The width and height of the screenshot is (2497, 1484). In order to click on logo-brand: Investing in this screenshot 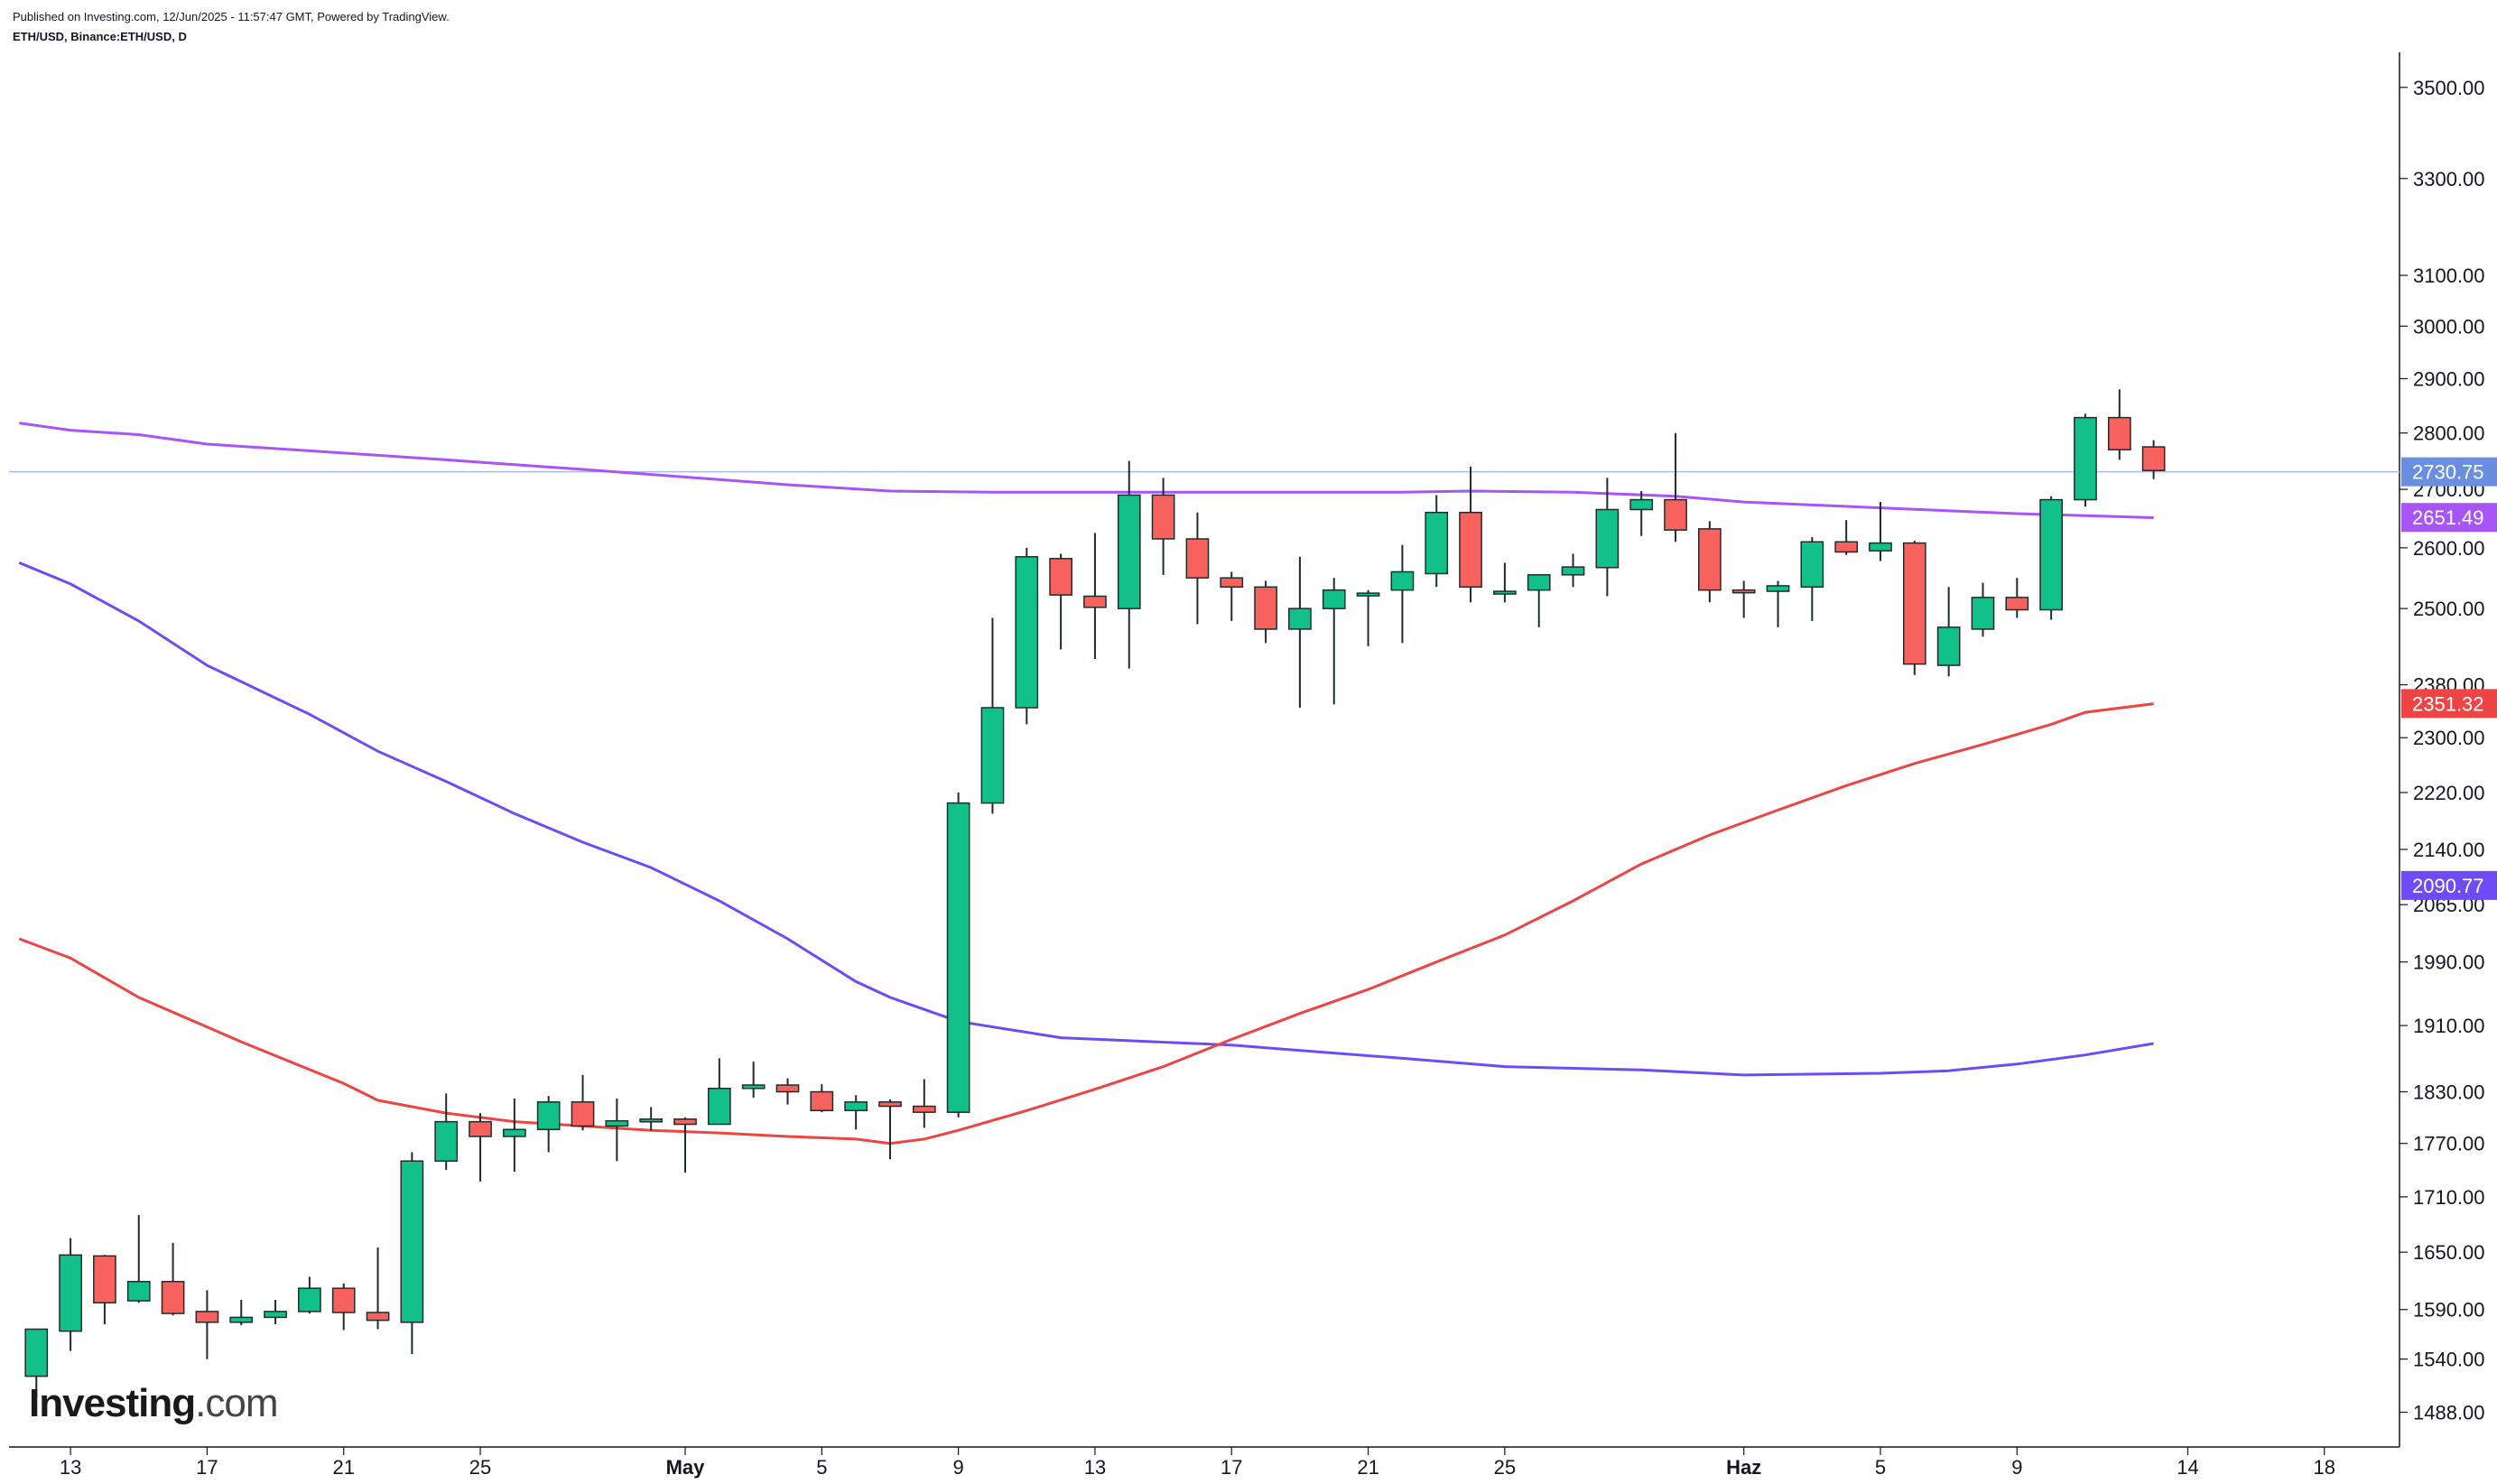, I will do `click(112, 1403)`.